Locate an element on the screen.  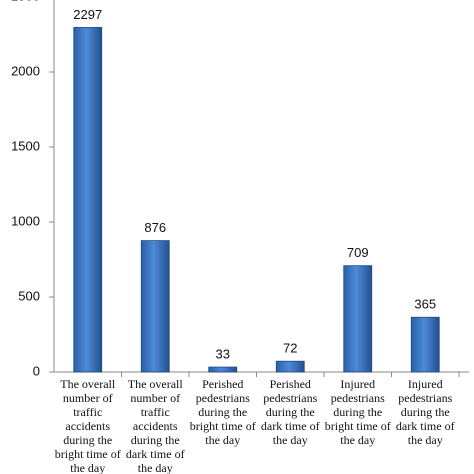
value-label: 2297 is located at coordinates (87, 14).